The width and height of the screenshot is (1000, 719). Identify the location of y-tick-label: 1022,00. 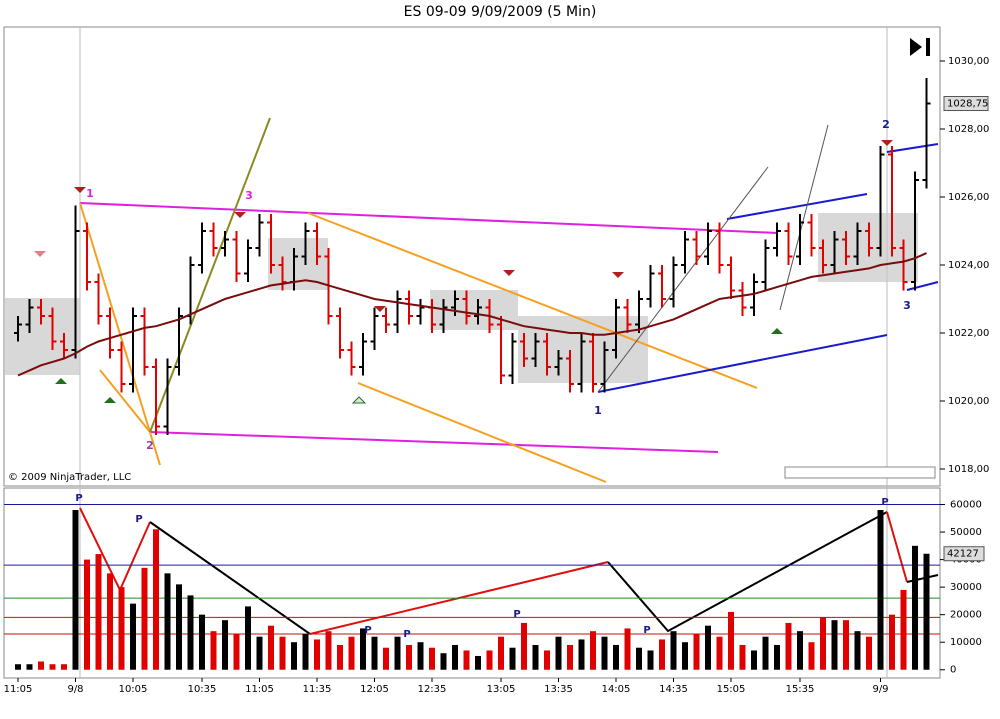
(968, 333).